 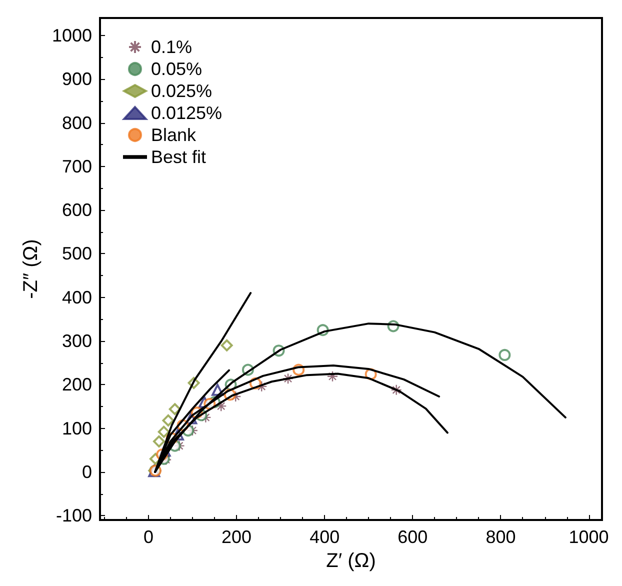 I want to click on y-tick-label: 1000, so click(x=72, y=35).